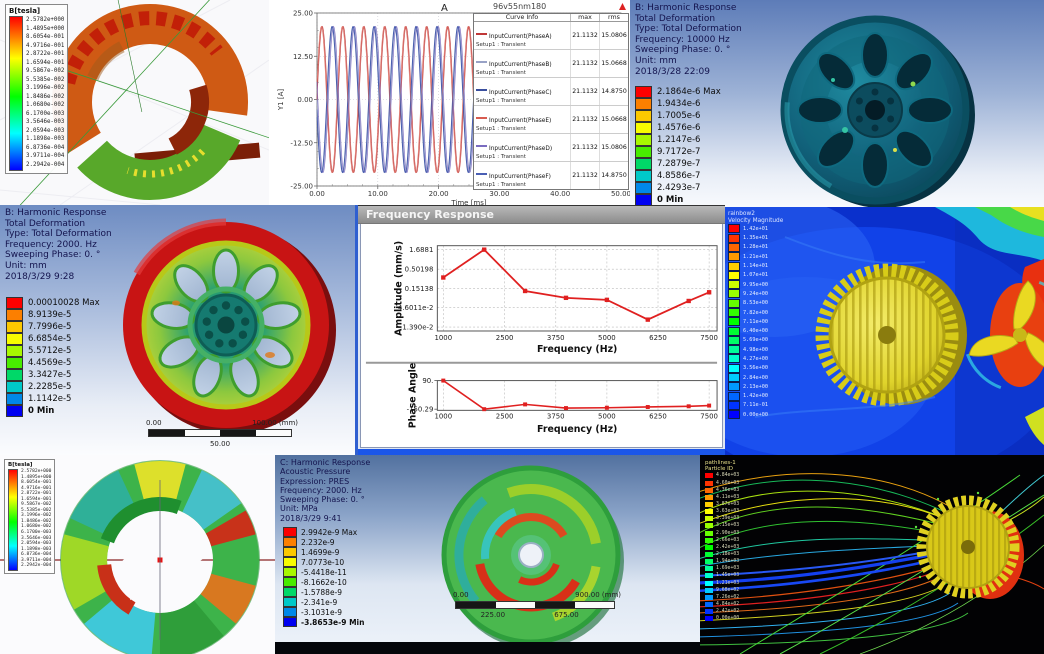 The width and height of the screenshot is (1044, 654). I want to click on svg-text: 10.00, so click(378, 194).